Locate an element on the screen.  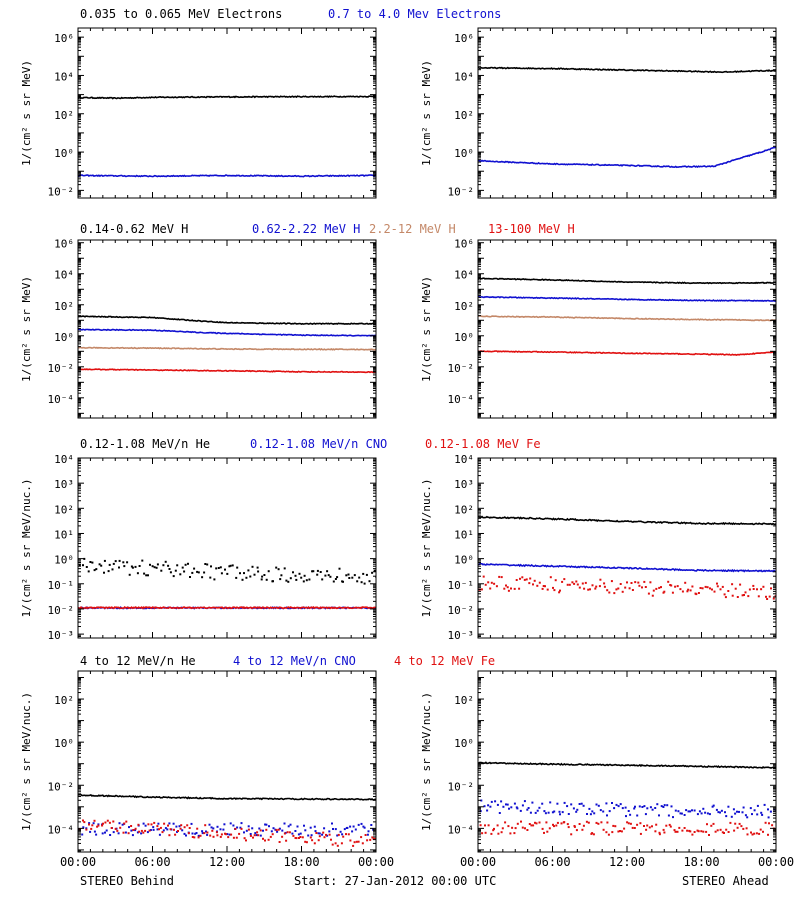
y-tick-label: 10⁻² is located at coordinates (461, 191).